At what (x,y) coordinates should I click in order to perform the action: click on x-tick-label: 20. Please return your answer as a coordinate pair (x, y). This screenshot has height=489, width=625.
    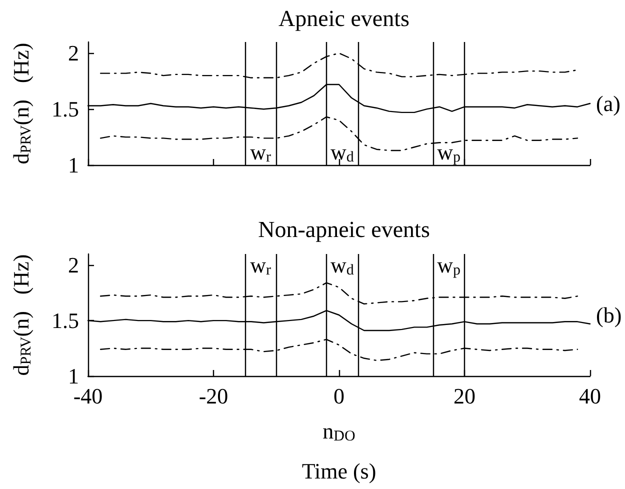
    Looking at the image, I should click on (465, 396).